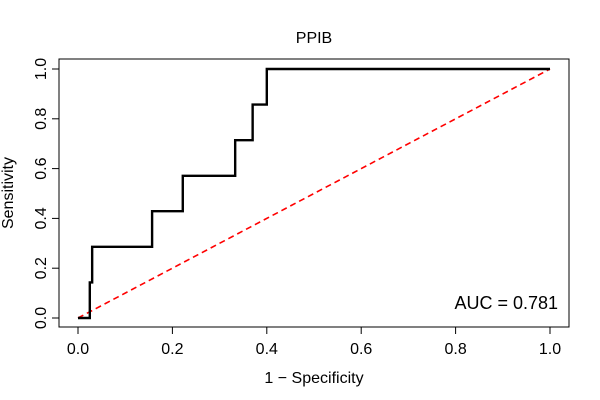 The width and height of the screenshot is (600, 400). I want to click on x-axis: 0.0 0.2 0.4 0.6 0.8 1.0, so click(314, 342).